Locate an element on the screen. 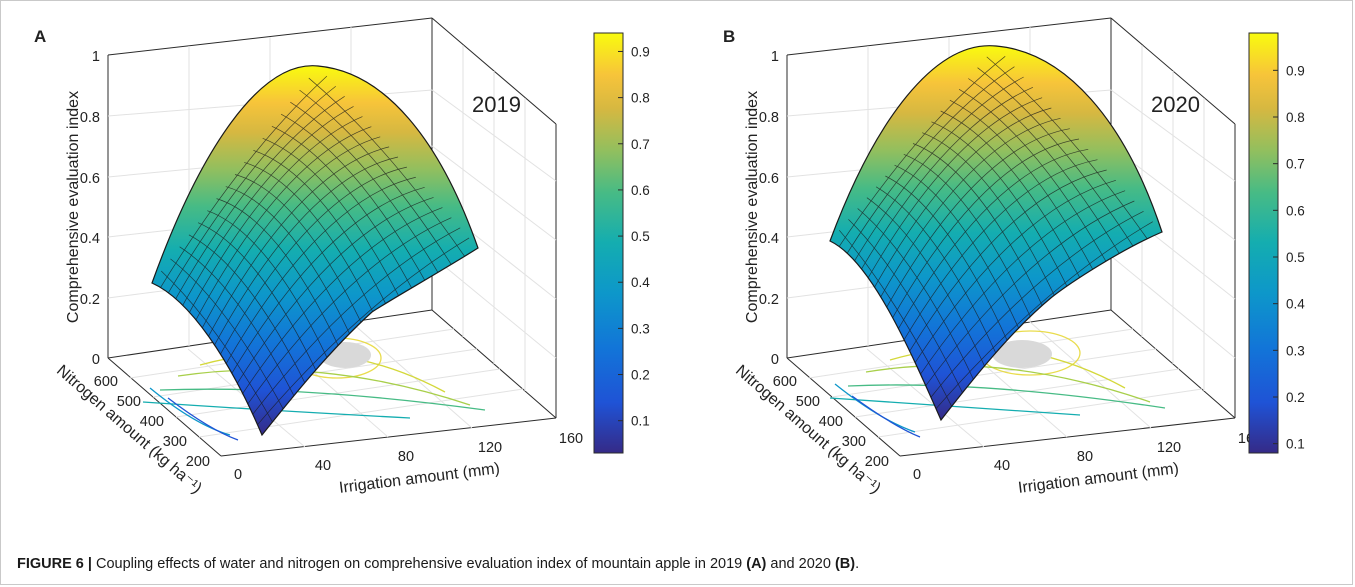 This screenshot has width=1355, height=587. caption-marker-a: (A) is located at coordinates (756, 564).